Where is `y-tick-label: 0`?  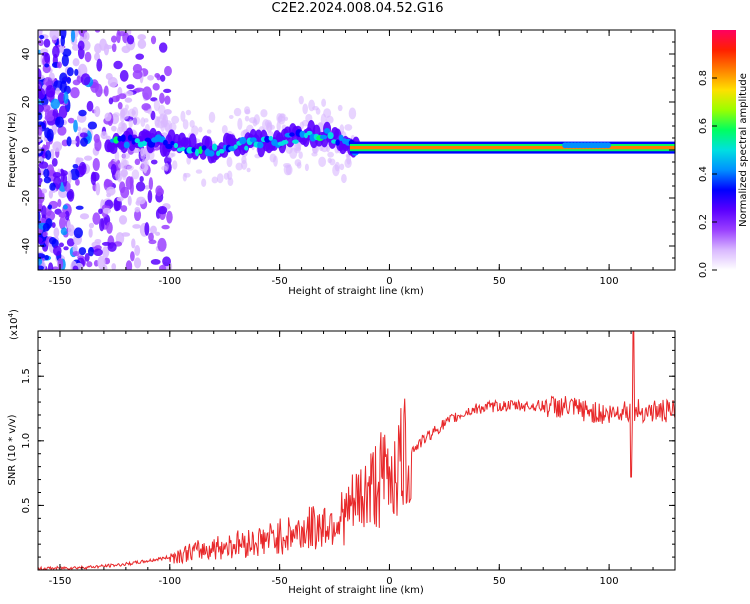 y-tick-label: 0 is located at coordinates (26, 150).